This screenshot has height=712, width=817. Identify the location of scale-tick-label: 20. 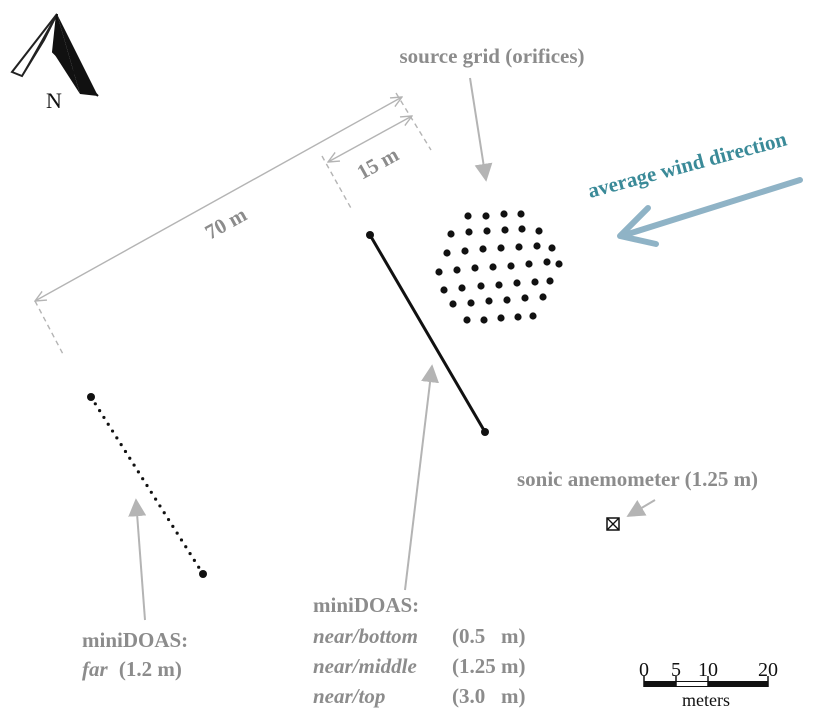
(768, 670).